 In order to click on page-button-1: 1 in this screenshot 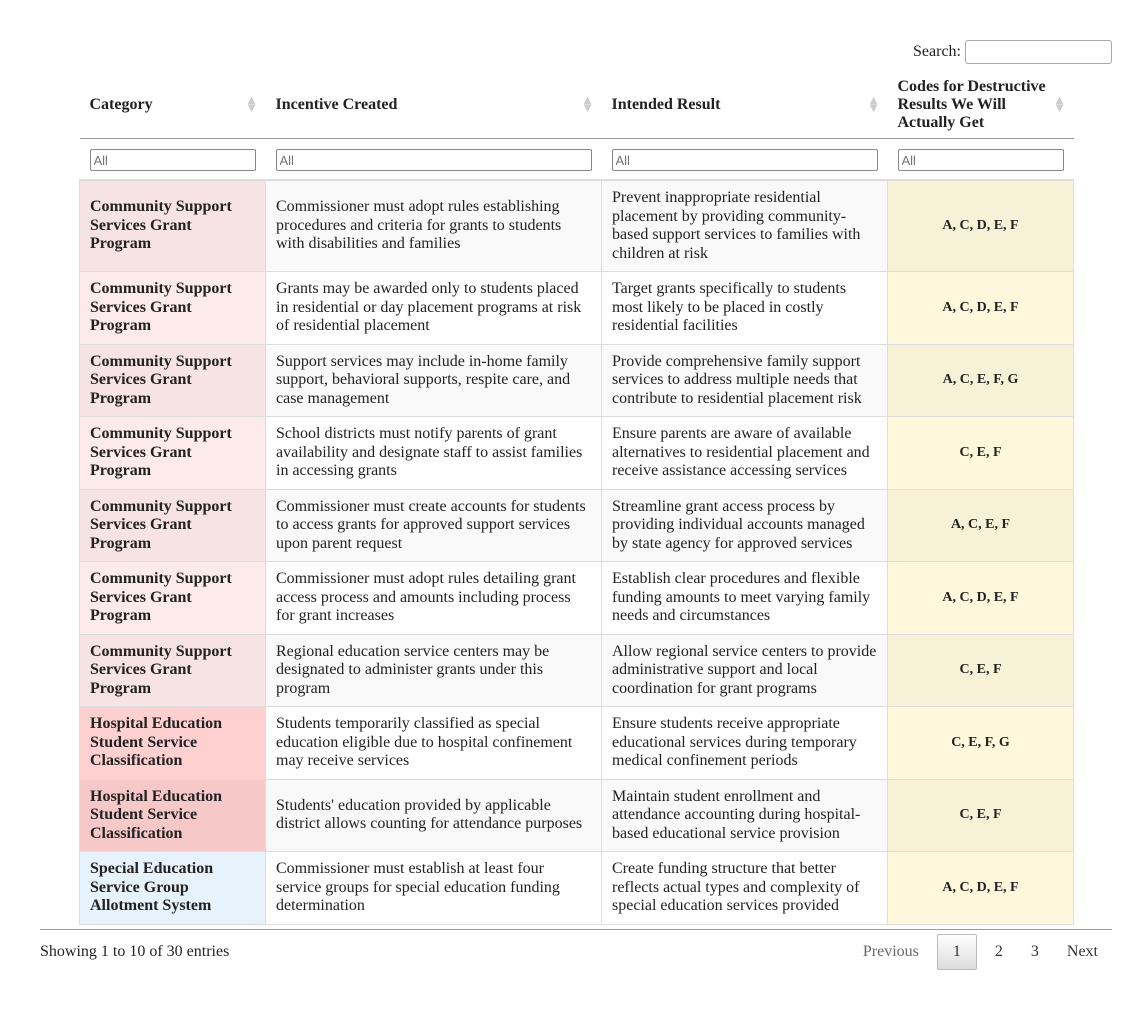, I will do `click(956, 952)`.